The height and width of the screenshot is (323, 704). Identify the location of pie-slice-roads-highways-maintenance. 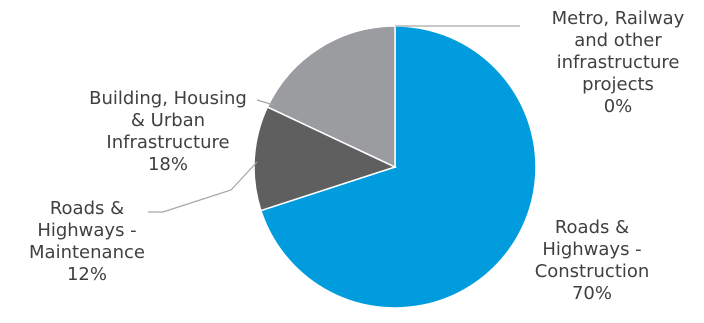
(325, 158).